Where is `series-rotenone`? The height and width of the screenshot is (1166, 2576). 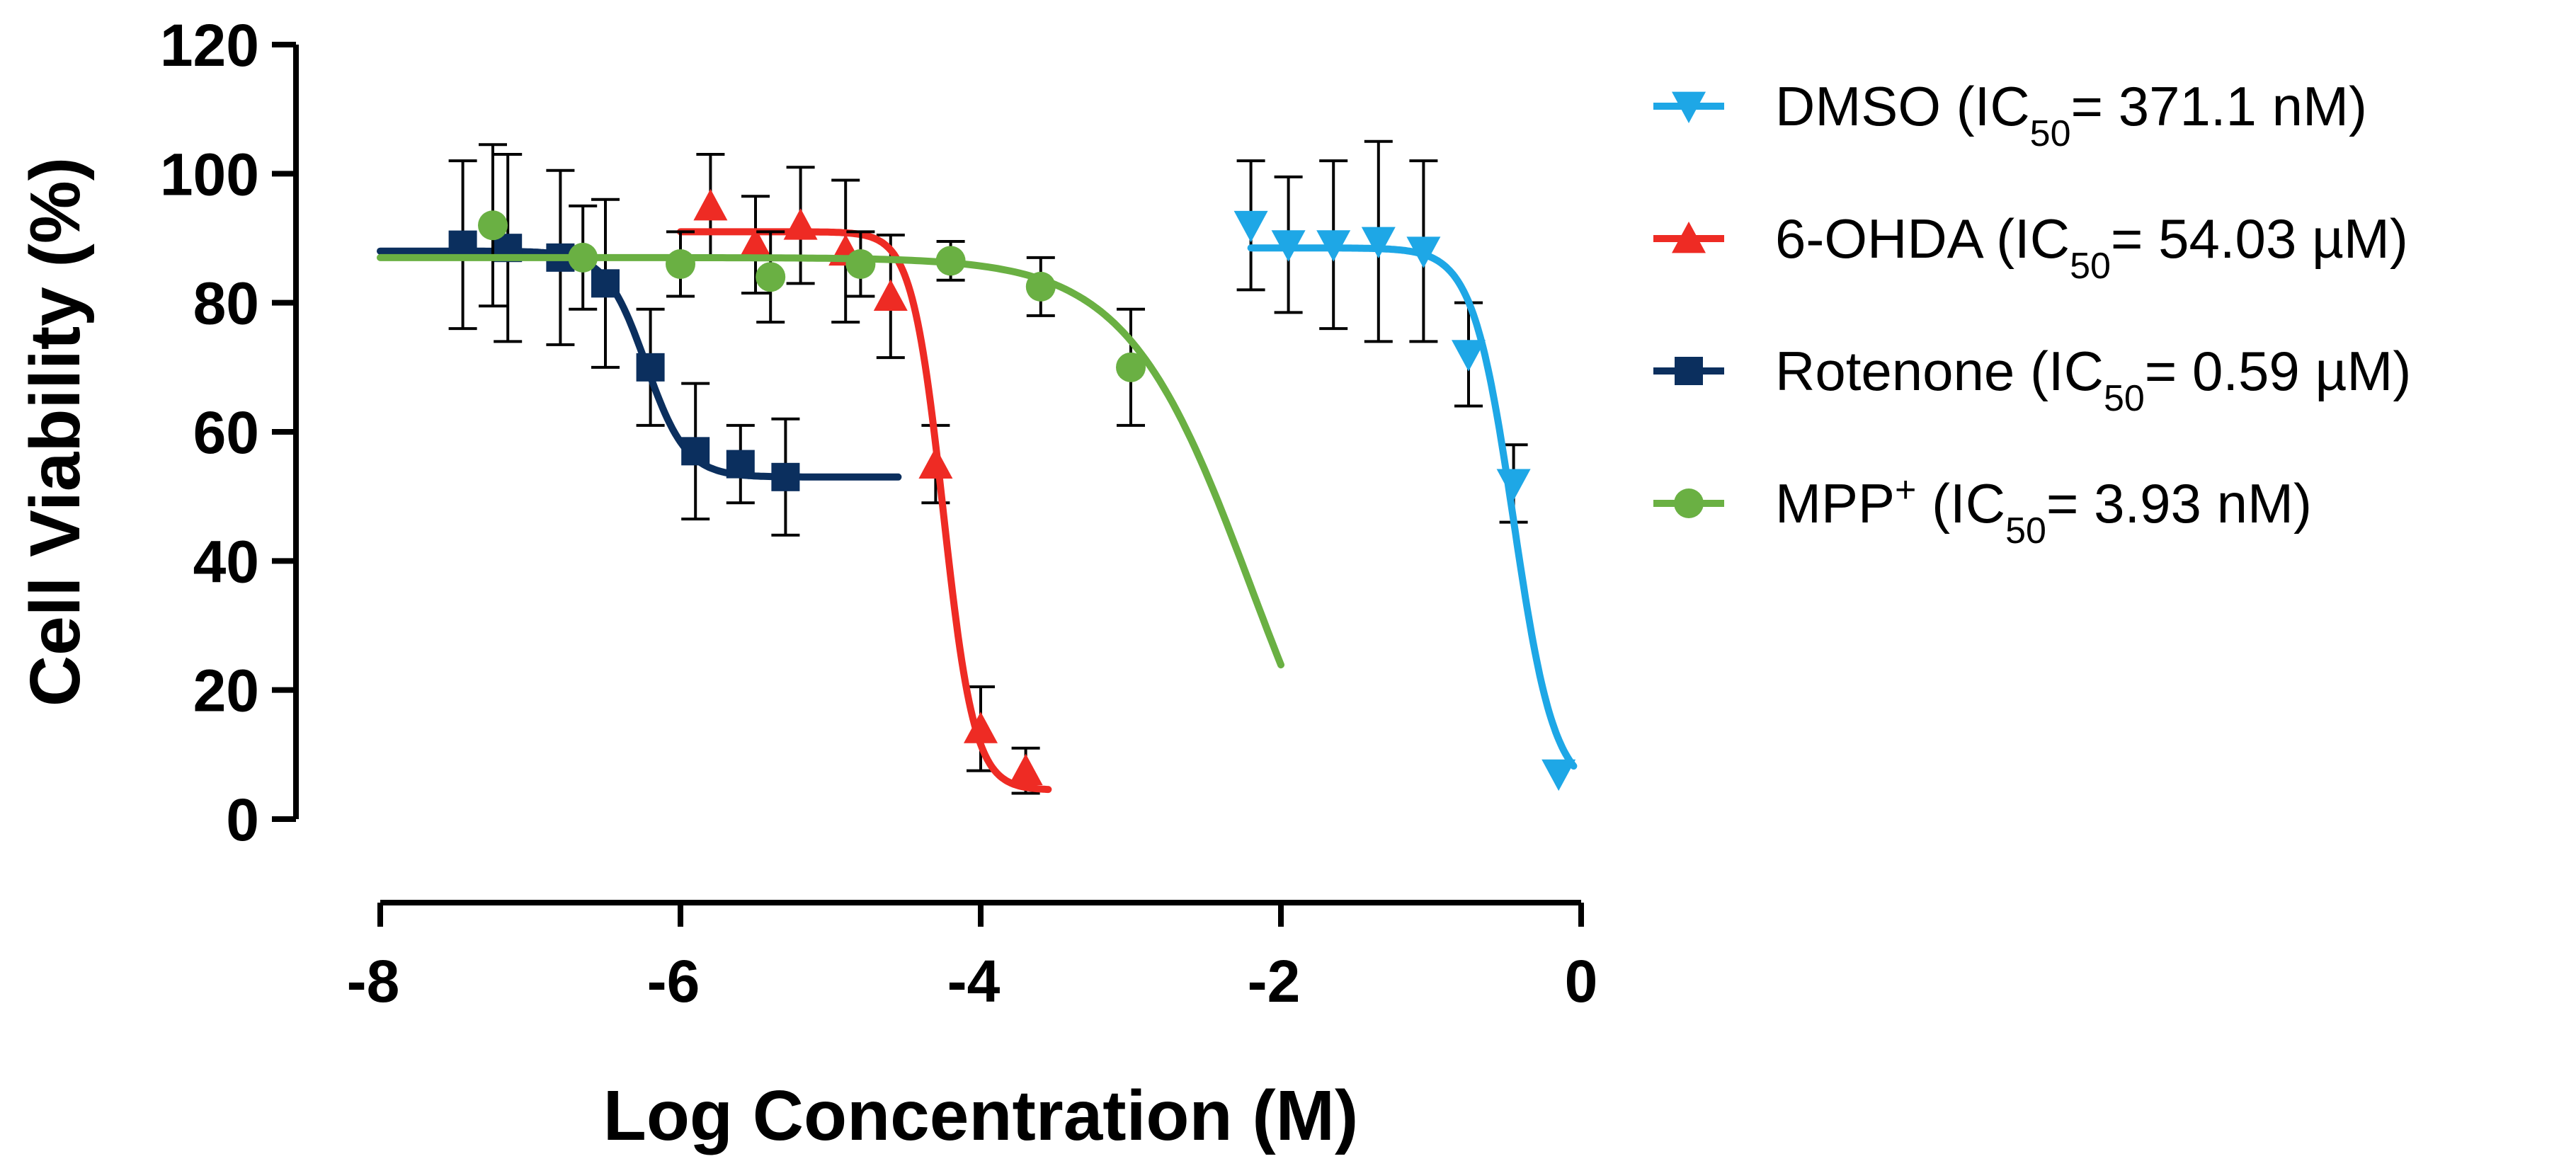 series-rotenone is located at coordinates (640, 344).